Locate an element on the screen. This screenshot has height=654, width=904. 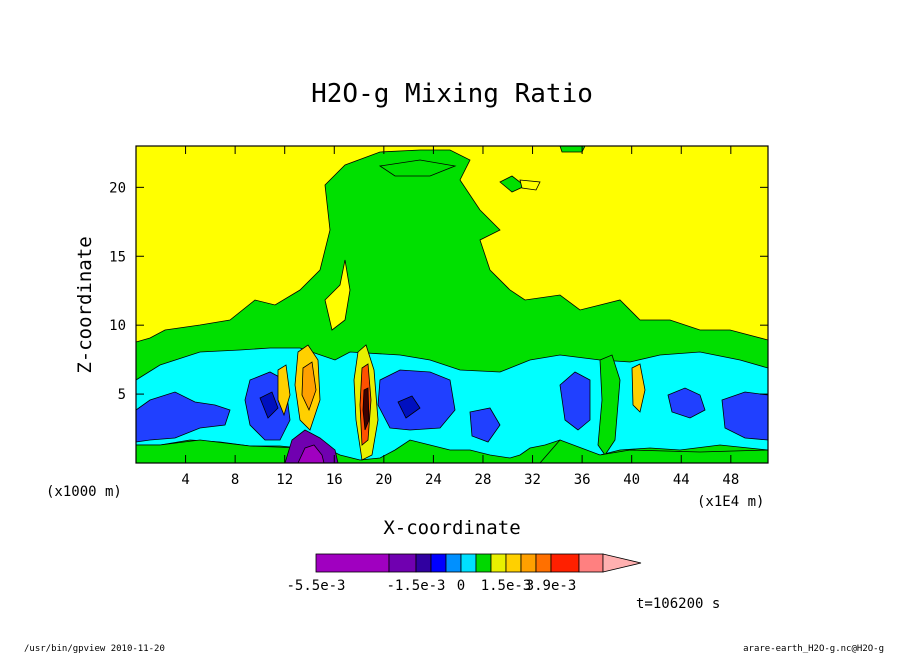
colorbar-tick-label: 3.9e-3 is located at coordinates (551, 586).